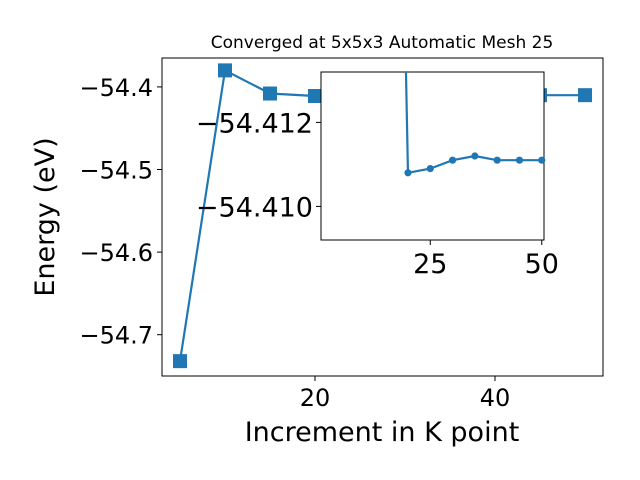  I want to click on inset-series-line, so click(473, 123).